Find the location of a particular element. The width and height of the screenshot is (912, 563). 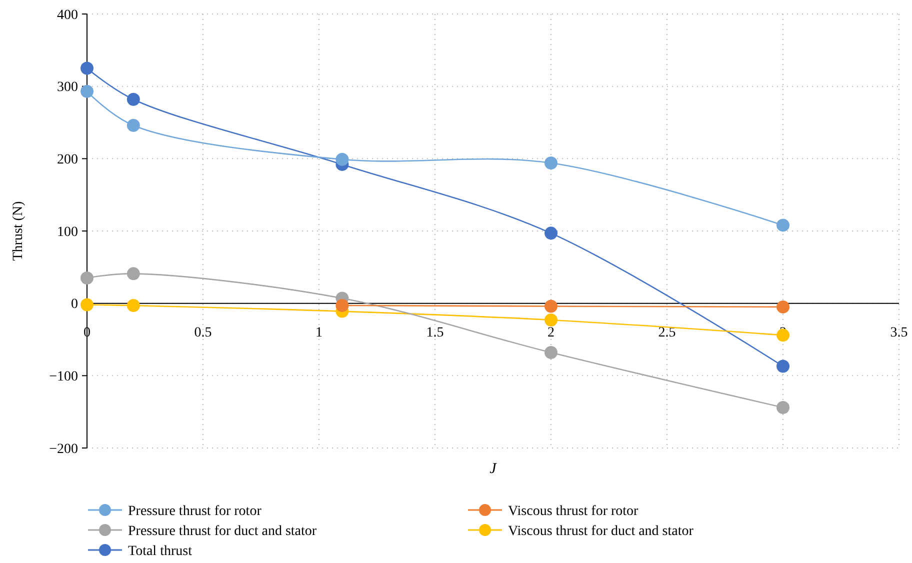

y-tick-label: −200 is located at coordinates (63, 449).